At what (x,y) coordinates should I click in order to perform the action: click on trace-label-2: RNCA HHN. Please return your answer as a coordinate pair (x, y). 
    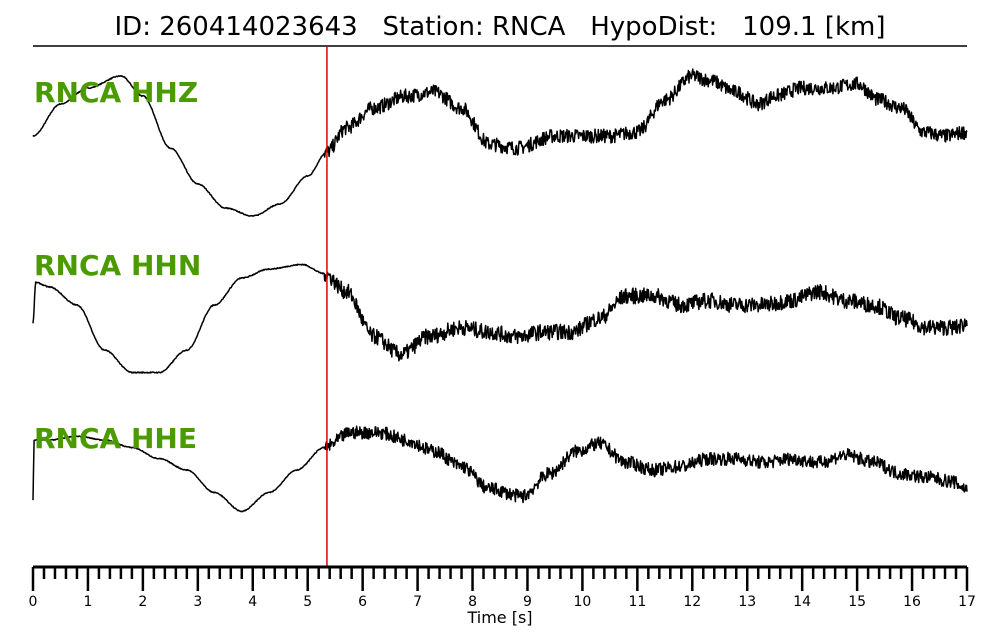
    Looking at the image, I should click on (117, 265).